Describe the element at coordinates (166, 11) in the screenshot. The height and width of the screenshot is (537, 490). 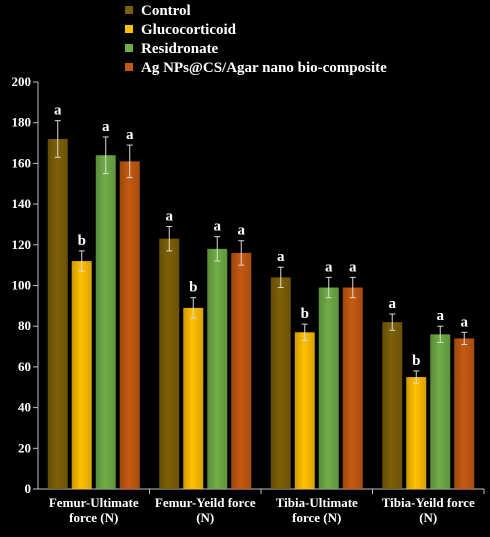
I see `legend-label-control: Control` at that location.